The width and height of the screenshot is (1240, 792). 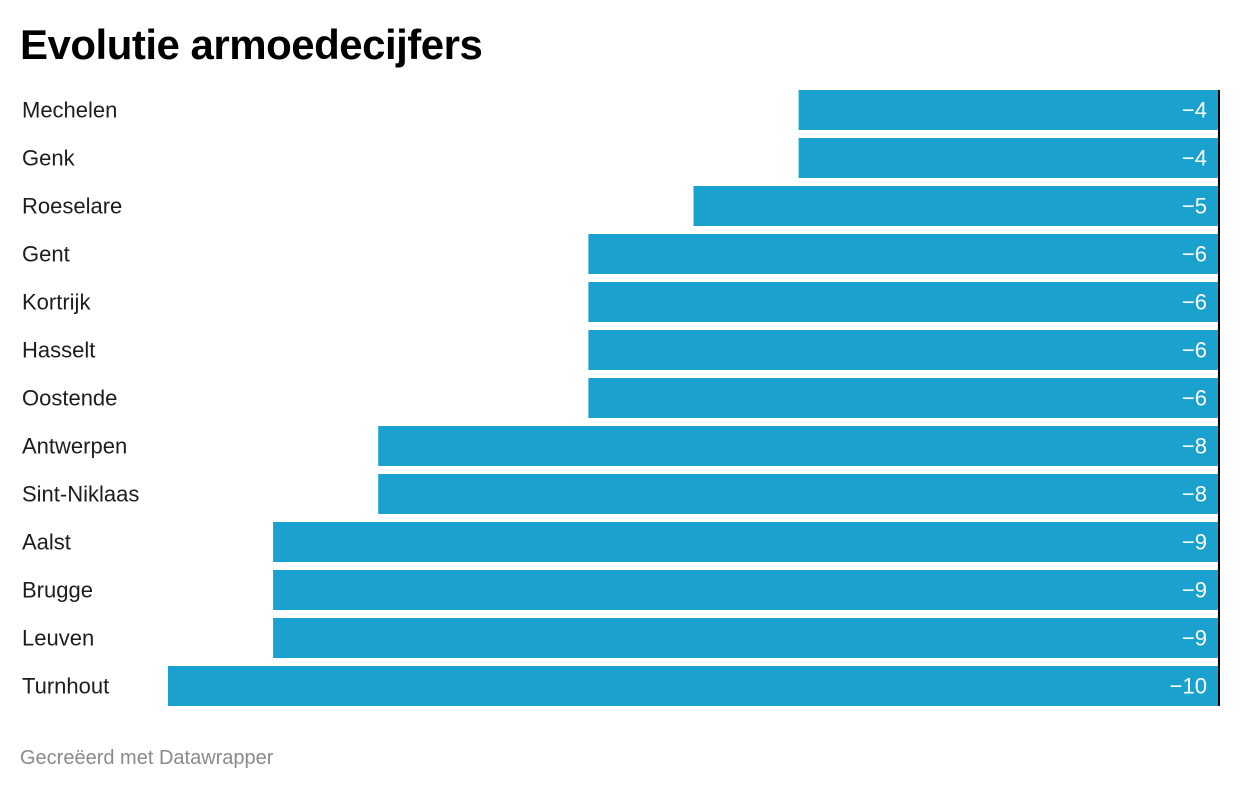 What do you see at coordinates (147, 758) in the screenshot?
I see `footer-credit: Gecreëerd met Datawrapper` at bounding box center [147, 758].